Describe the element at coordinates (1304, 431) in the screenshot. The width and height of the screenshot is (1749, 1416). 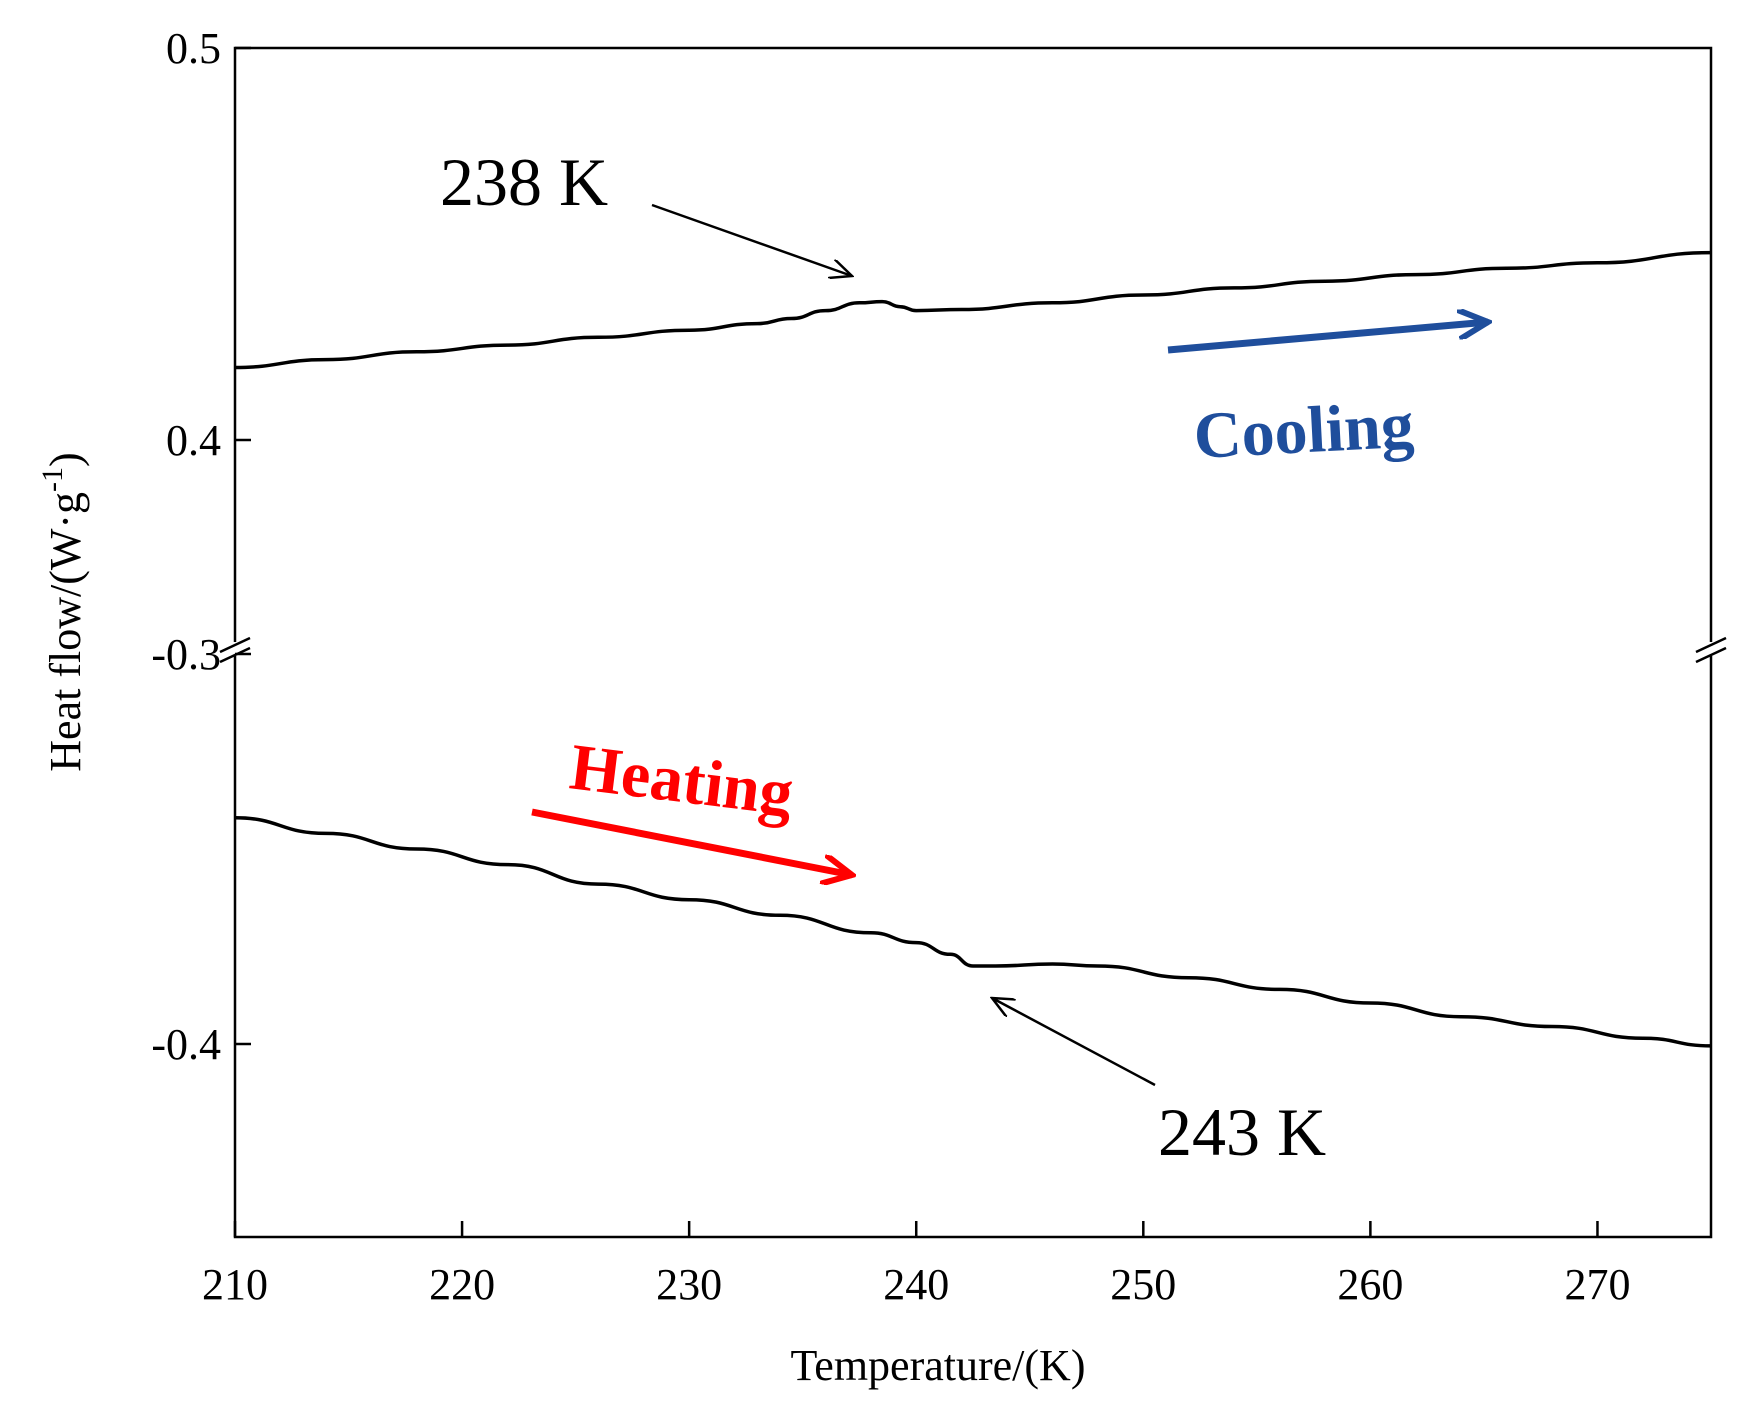
I see `cooling-label: Cooling` at that location.